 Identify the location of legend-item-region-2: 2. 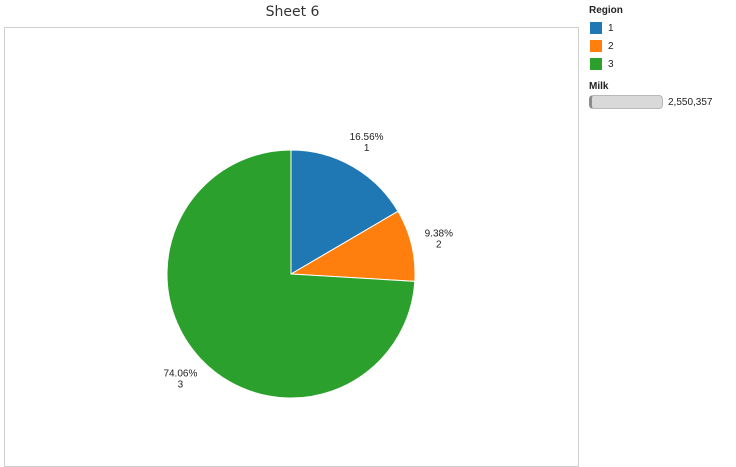
(659, 46).